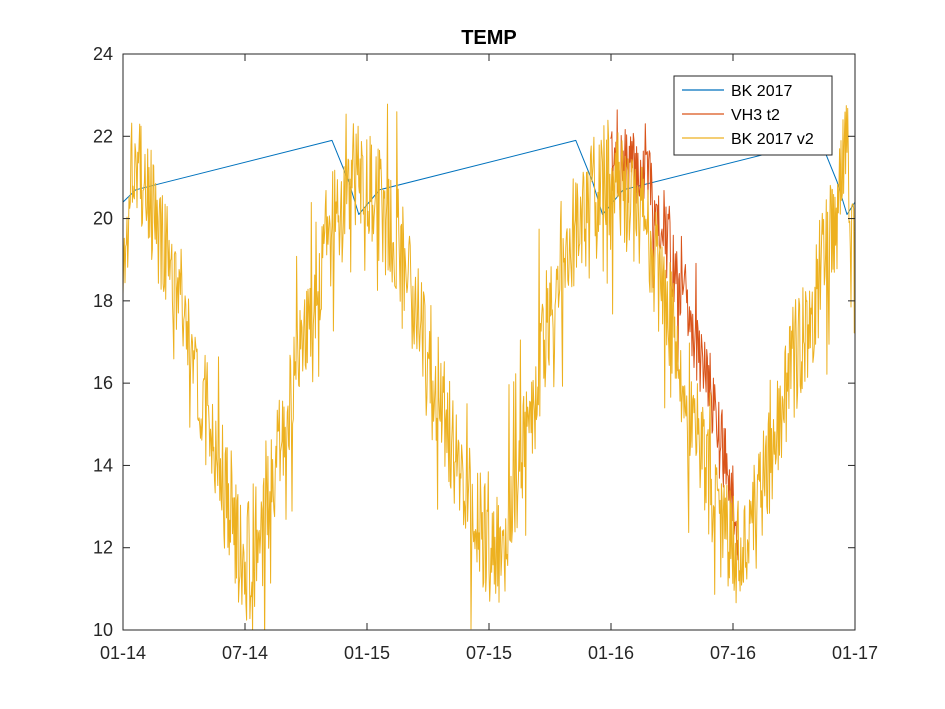  What do you see at coordinates (103, 465) in the screenshot?
I see `y-tick-label: 14` at bounding box center [103, 465].